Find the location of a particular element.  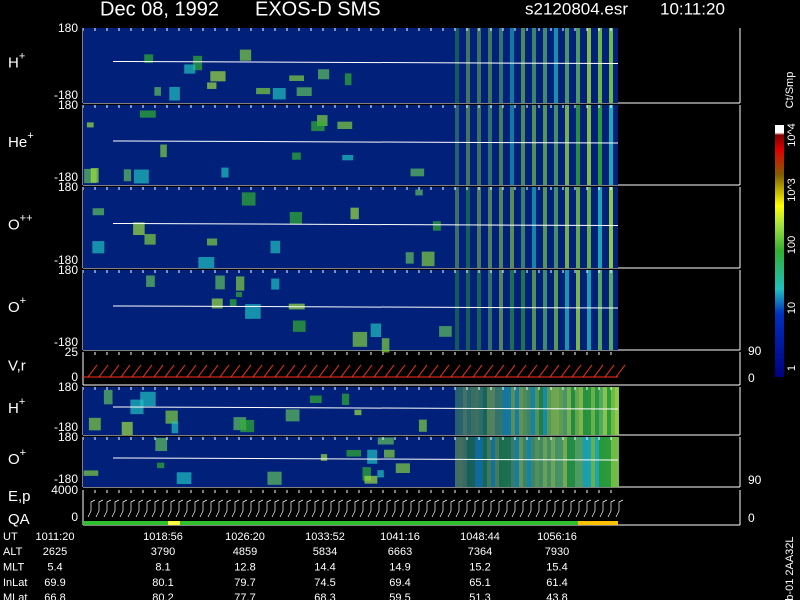

panel-label: QA is located at coordinates (19, 519).